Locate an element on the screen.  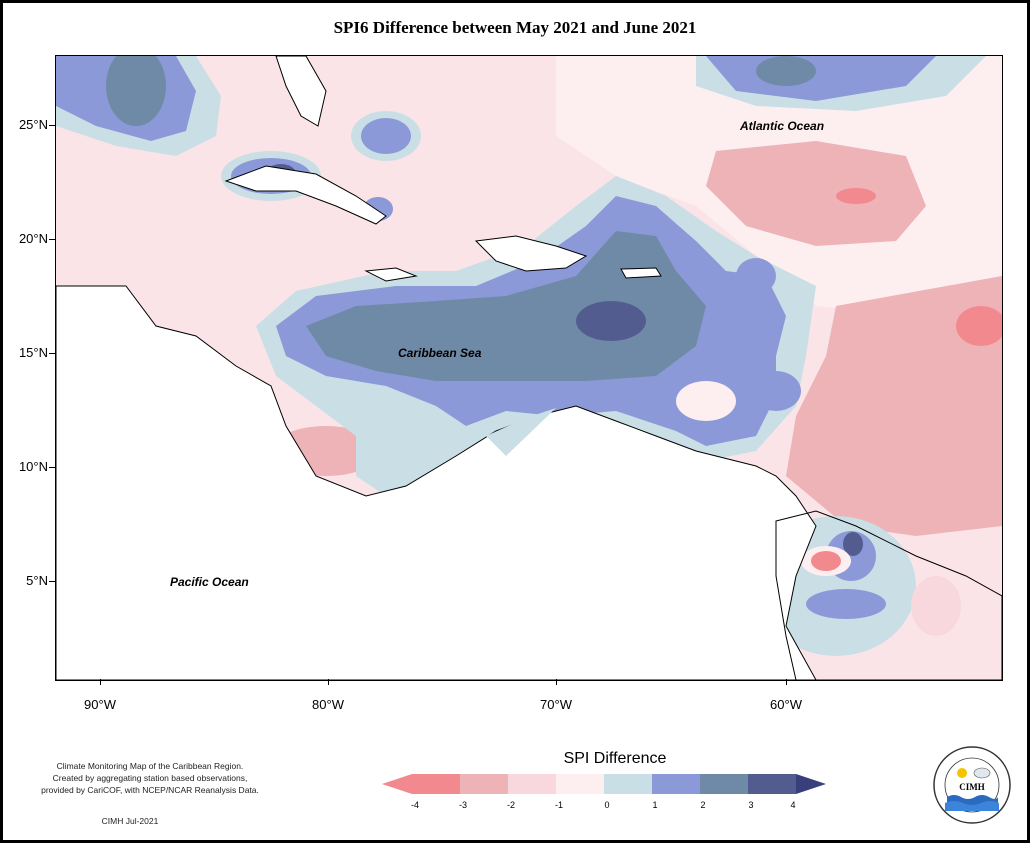
guyana-red is located at coordinates (826, 561).